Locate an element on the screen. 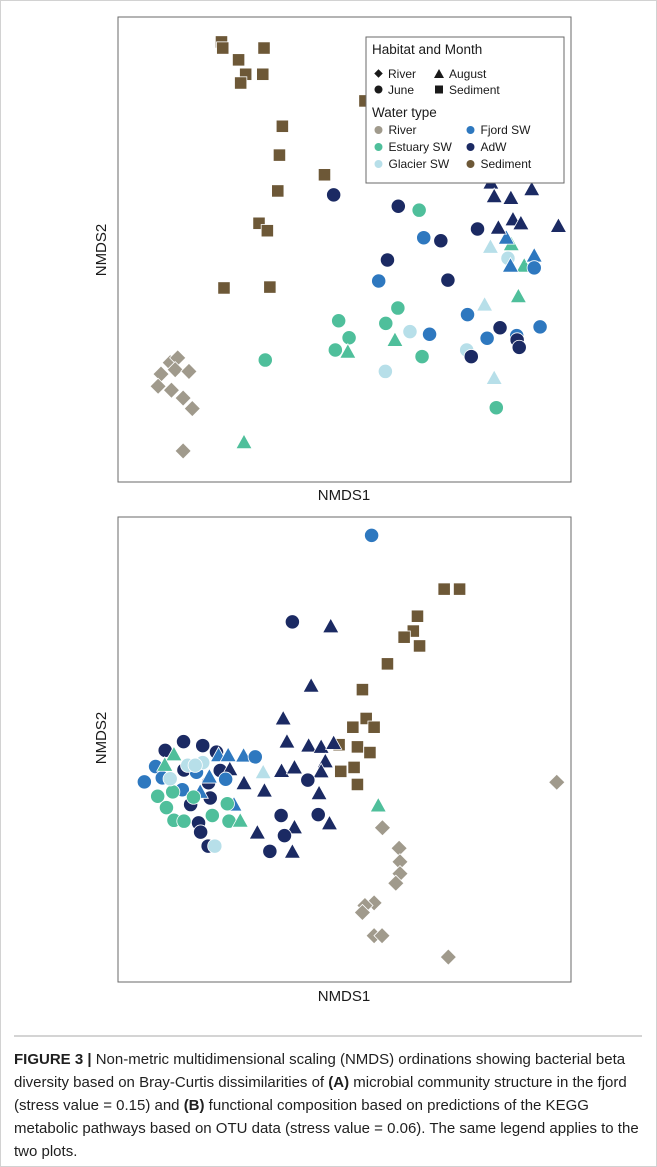  panel-b-point-estuary-sw-triangle is located at coordinates (165, 763).